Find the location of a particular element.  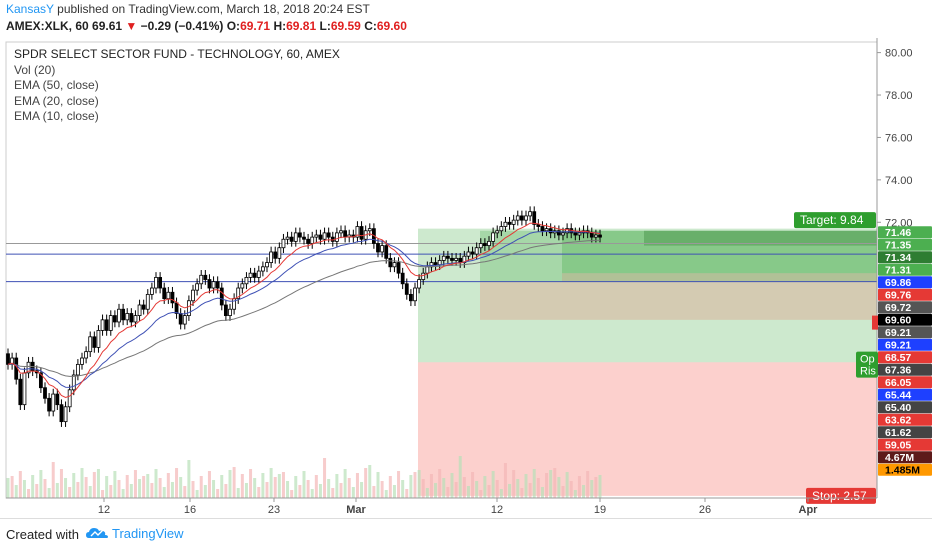

tradingview-label: TradingView is located at coordinates (148, 533).